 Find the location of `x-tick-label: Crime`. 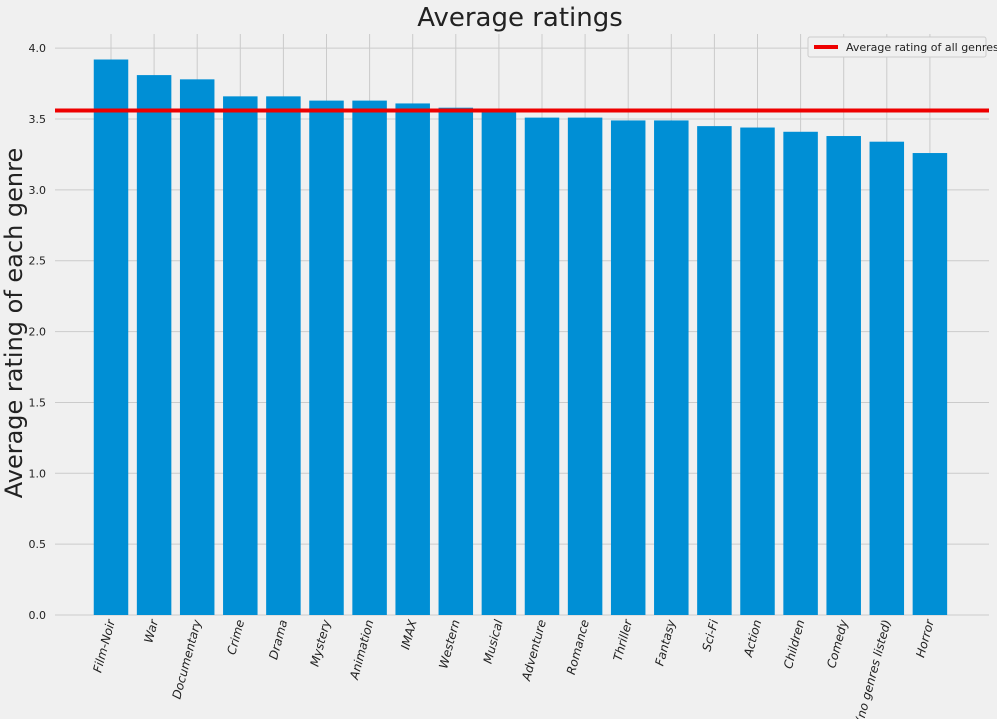

x-tick-label: Crime is located at coordinates (235, 637).